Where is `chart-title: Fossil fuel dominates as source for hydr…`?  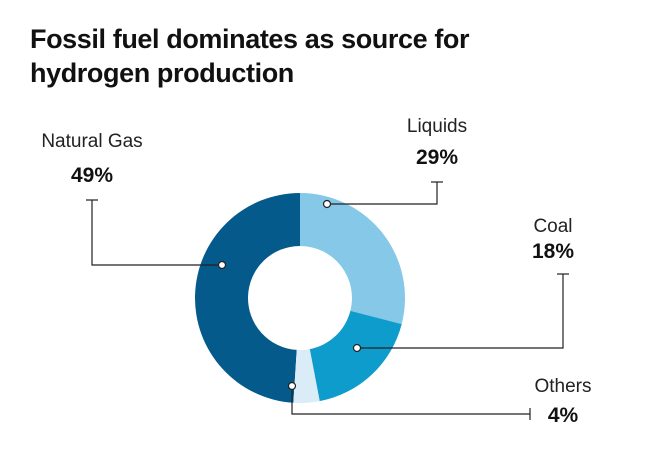
chart-title: Fossil fuel dominates as source for hydr… is located at coordinates (250, 56).